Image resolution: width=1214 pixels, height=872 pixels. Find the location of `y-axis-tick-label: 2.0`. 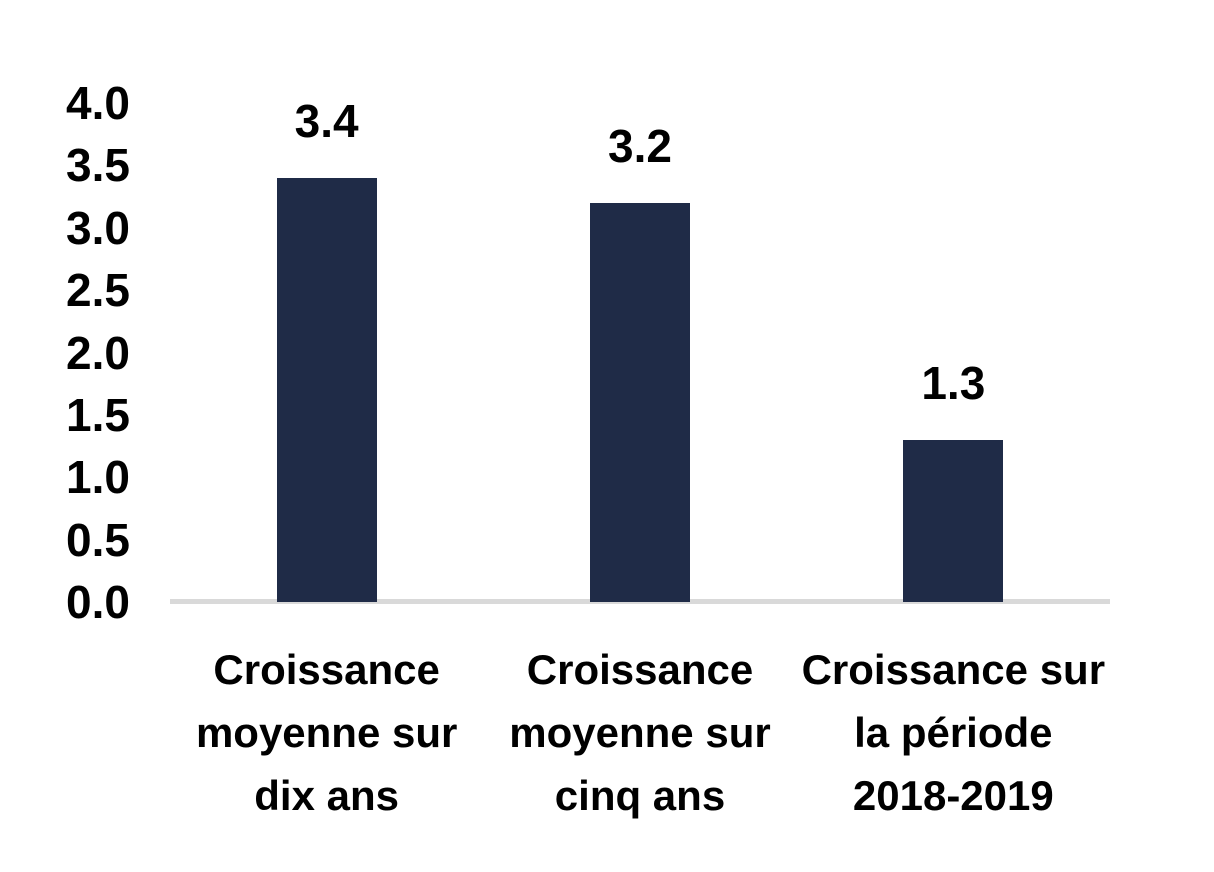

y-axis-tick-label: 2.0 is located at coordinates (98, 352).